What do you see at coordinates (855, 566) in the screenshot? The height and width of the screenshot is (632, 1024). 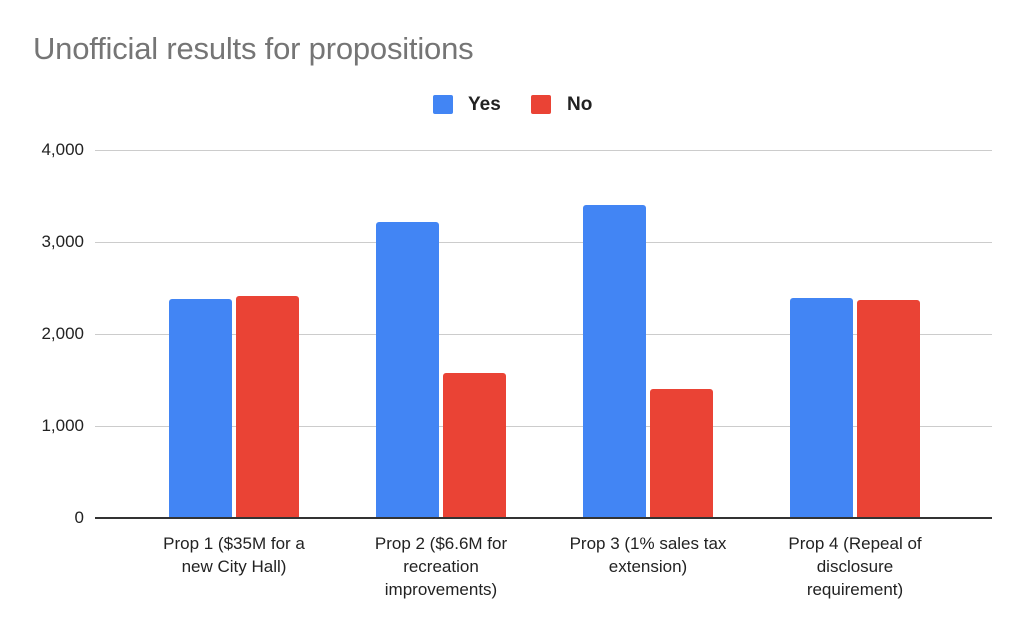 I see `x-tick-label: Prop 4 (Repeal of disclosure requirement)` at bounding box center [855, 566].